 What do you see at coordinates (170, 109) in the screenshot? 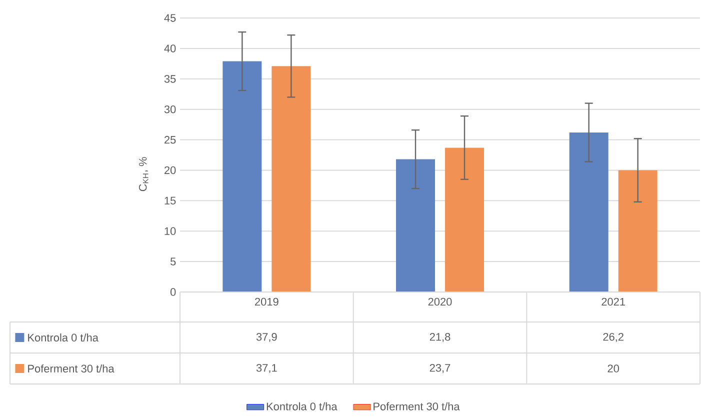
I see `y-tick-label: 30` at bounding box center [170, 109].